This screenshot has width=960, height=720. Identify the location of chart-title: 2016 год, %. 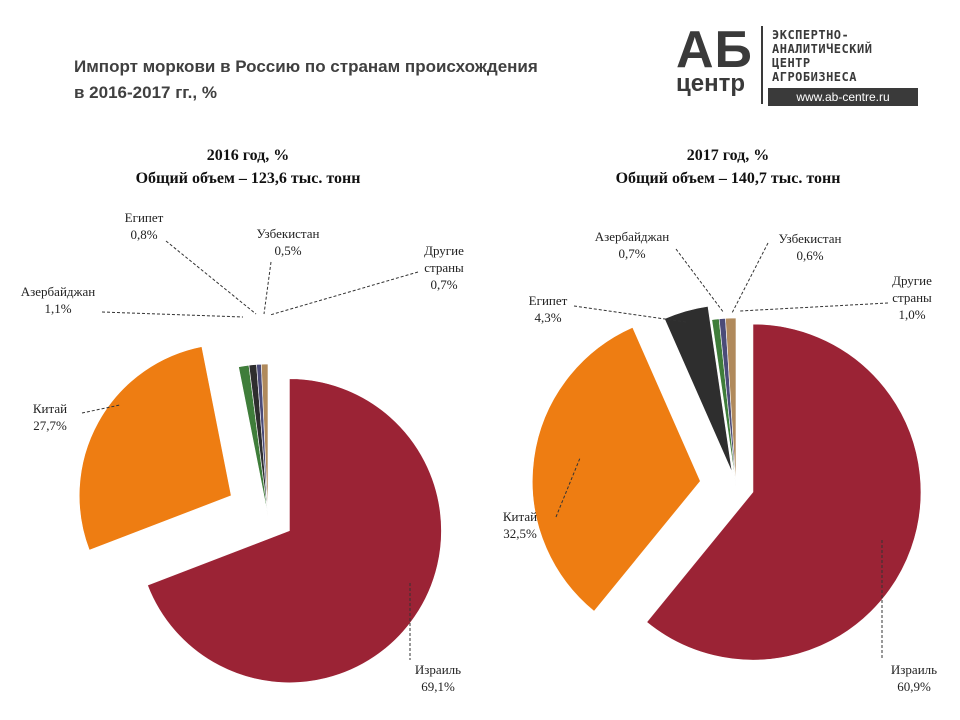
(248, 155).